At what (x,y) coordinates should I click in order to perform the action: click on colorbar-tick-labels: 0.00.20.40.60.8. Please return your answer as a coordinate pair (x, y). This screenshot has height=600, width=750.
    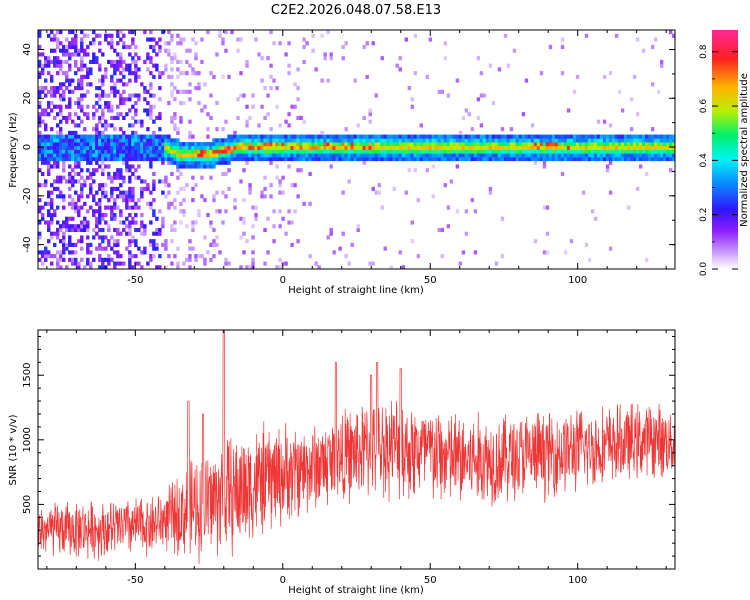
    Looking at the image, I should click on (704, 160).